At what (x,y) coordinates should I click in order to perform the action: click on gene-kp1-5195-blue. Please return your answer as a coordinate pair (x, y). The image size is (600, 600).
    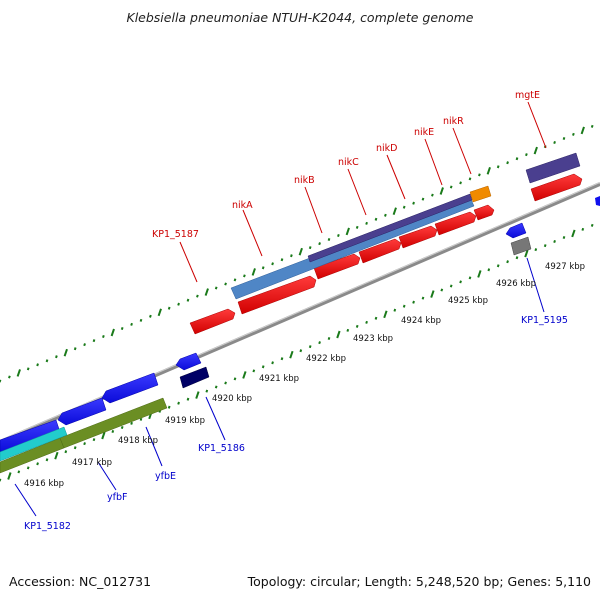
    Looking at the image, I should click on (516, 230).